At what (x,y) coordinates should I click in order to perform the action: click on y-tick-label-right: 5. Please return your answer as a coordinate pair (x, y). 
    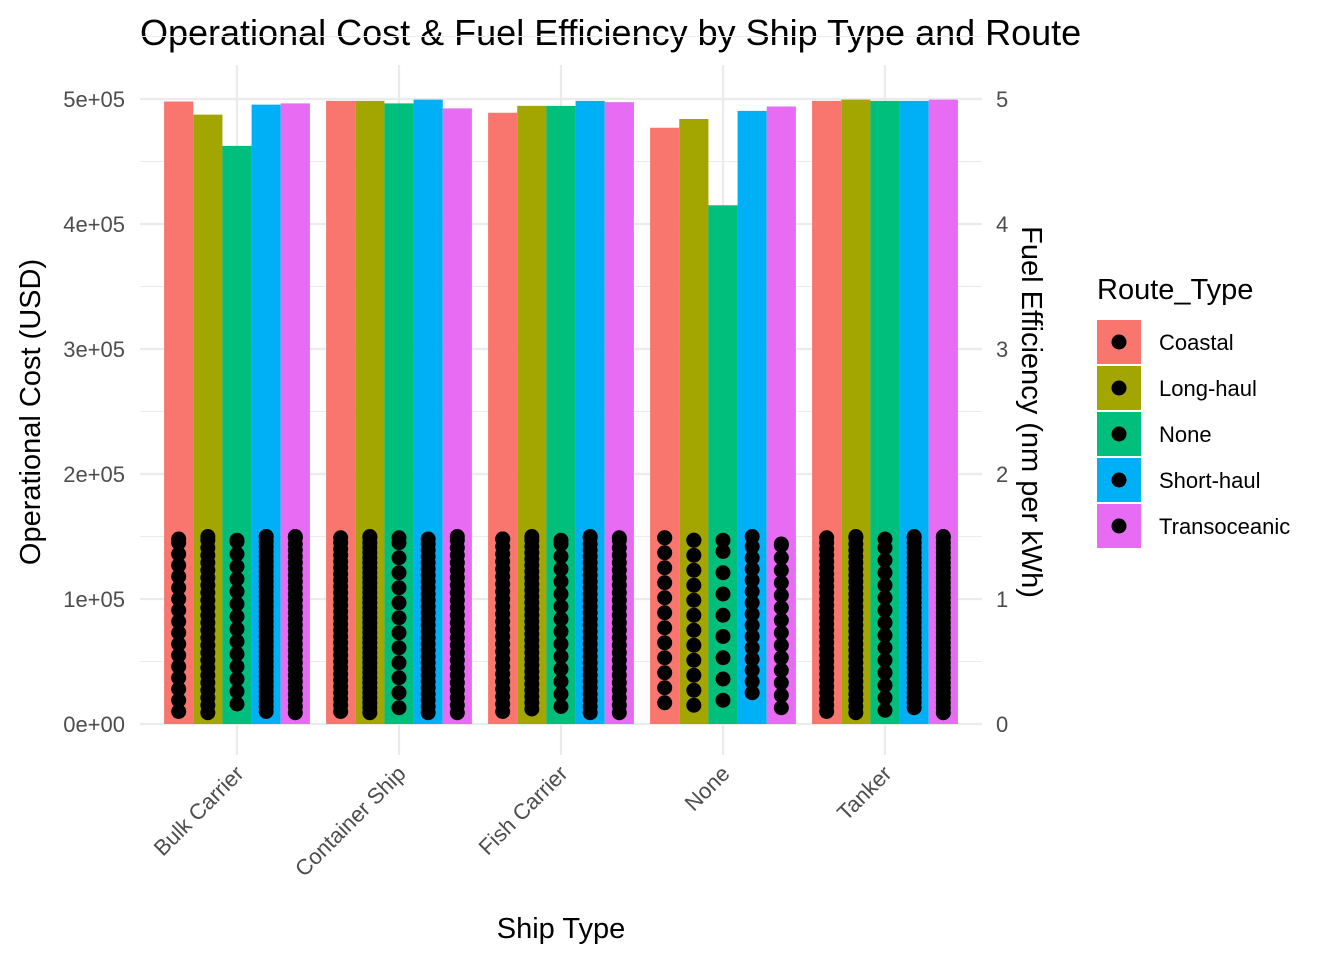
    Looking at the image, I should click on (1002, 99).